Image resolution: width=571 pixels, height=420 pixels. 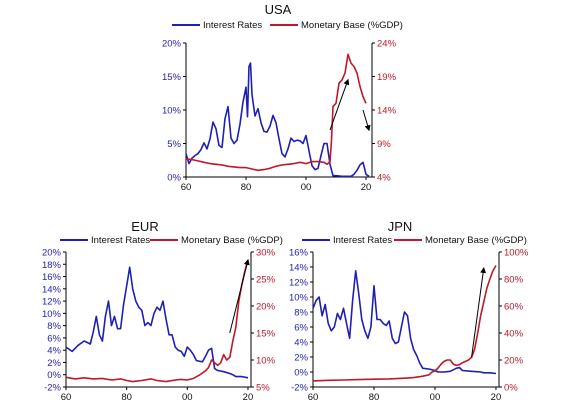 I want to click on eur-left-tick-label: 16%, so click(x=52, y=277).